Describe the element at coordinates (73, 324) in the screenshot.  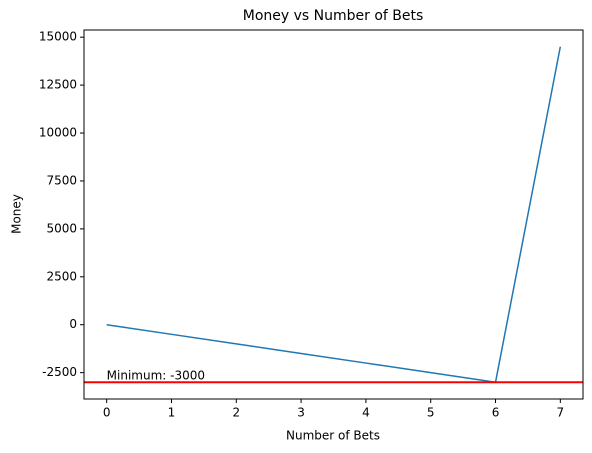
I see `y-tick-label: 0` at that location.